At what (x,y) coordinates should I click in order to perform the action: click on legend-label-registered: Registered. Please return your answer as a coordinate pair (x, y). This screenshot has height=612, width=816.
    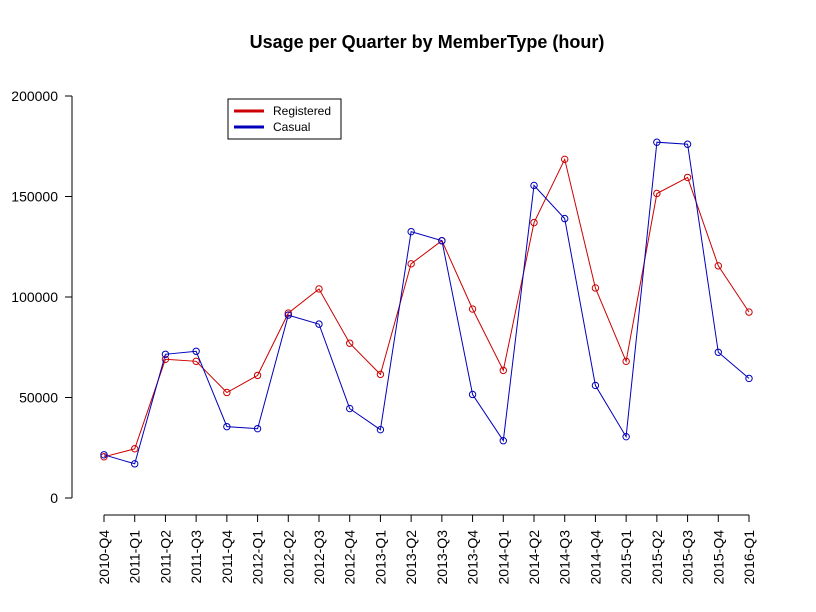
    Looking at the image, I should click on (302, 111).